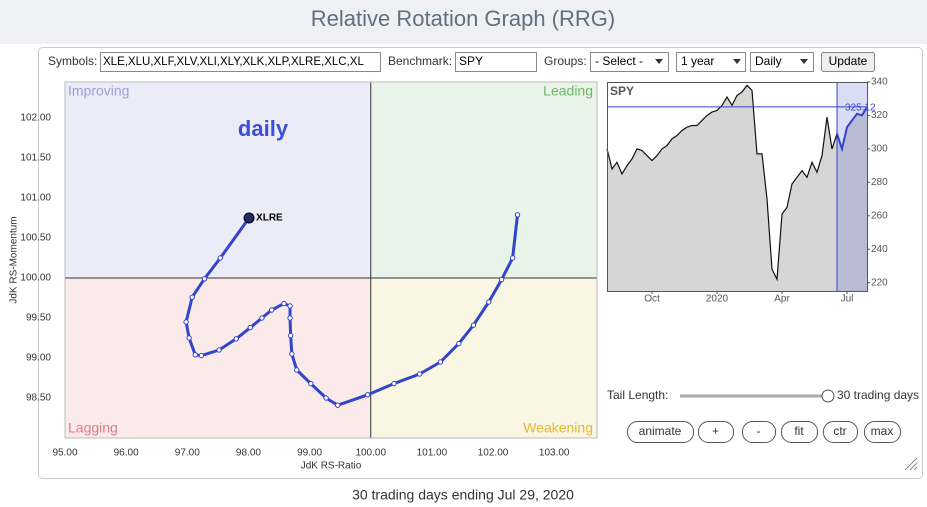  I want to click on dropdown-arrow, so click(737, 61).